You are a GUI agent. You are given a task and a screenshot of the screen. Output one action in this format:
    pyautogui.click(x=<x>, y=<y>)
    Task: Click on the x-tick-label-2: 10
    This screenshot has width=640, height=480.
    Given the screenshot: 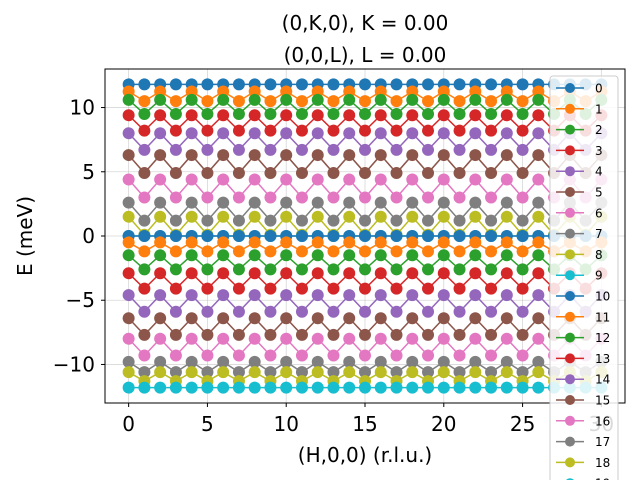 What is the action you would take?
    pyautogui.click(x=285, y=424)
    